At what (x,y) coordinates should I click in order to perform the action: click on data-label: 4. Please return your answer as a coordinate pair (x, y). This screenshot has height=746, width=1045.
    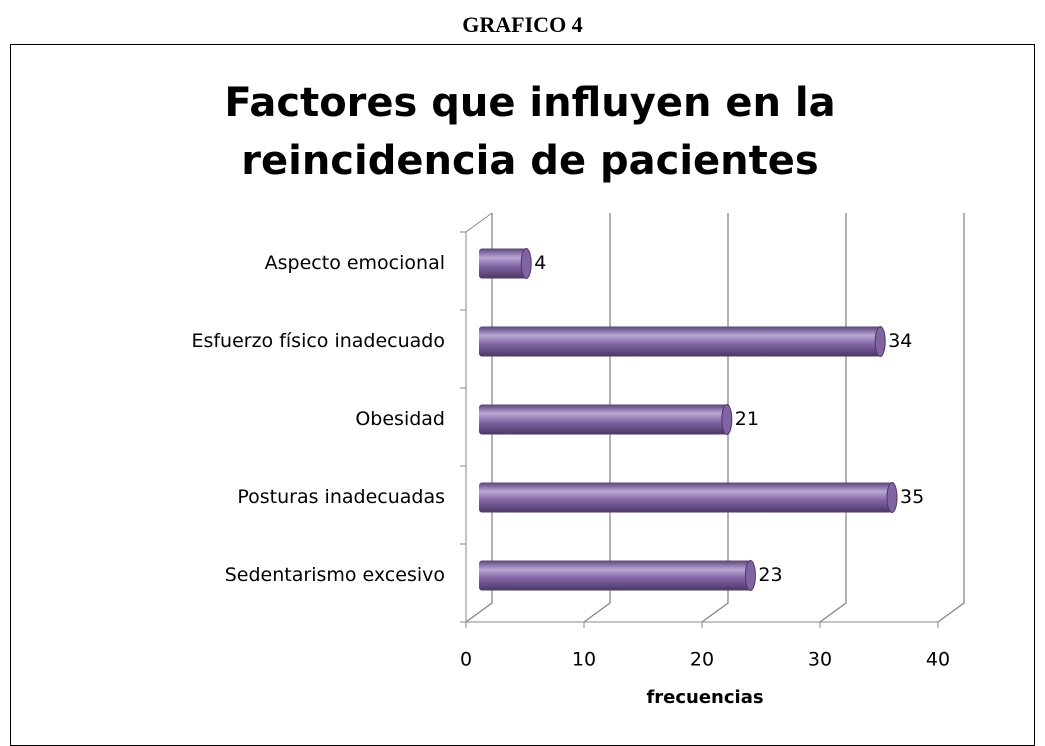
    Looking at the image, I should click on (540, 263).